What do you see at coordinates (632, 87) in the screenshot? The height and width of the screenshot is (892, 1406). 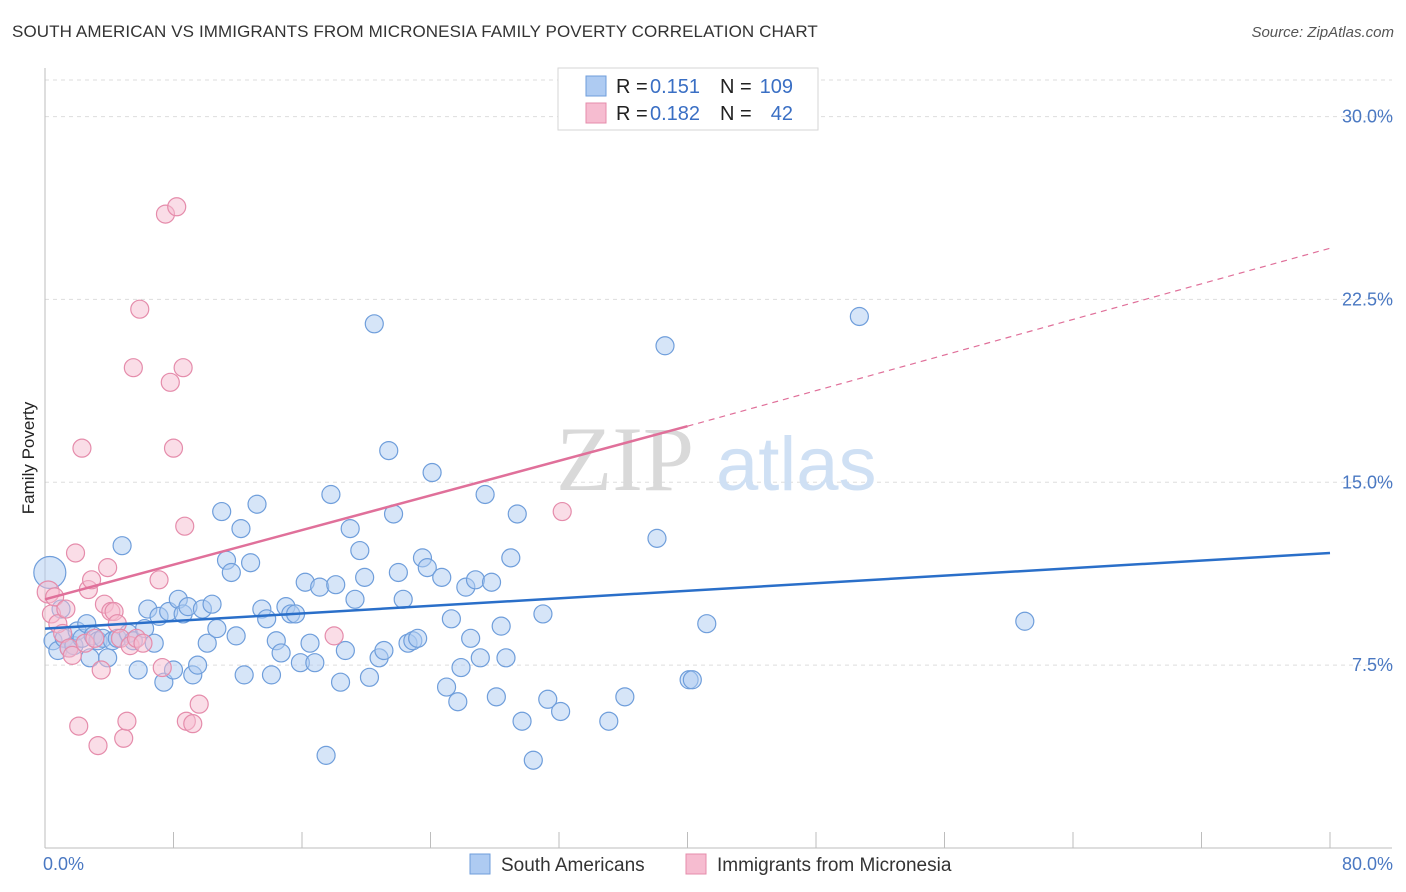 I see `legend-r-label-1: R =` at bounding box center [632, 87].